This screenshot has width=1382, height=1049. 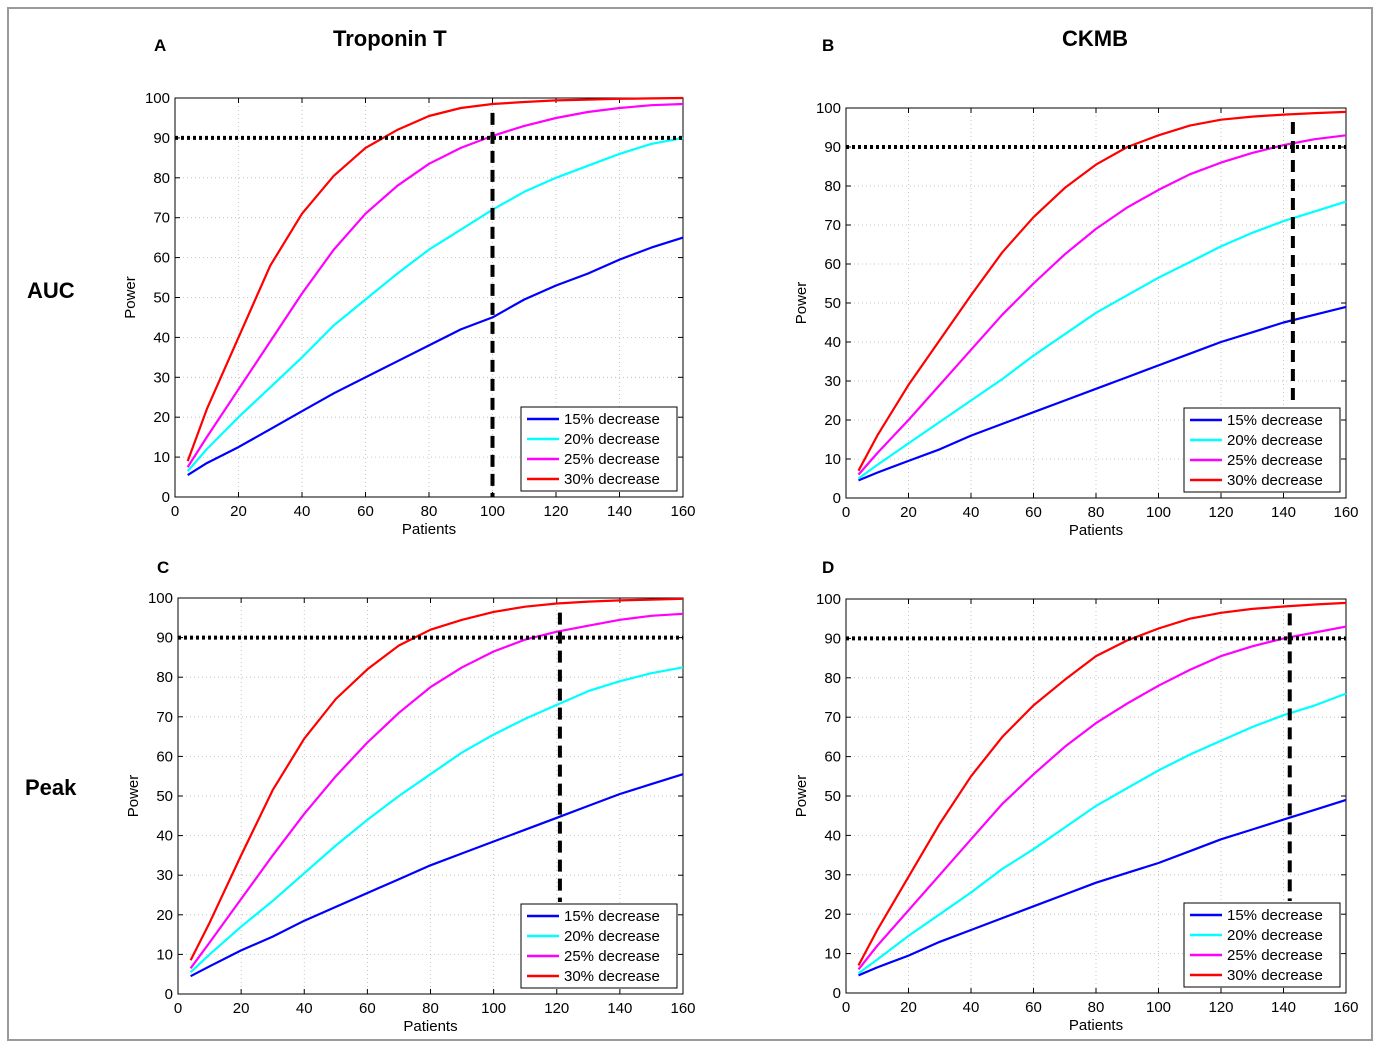 I want to click on chart-b-ytick-label: 30, so click(x=832, y=381).